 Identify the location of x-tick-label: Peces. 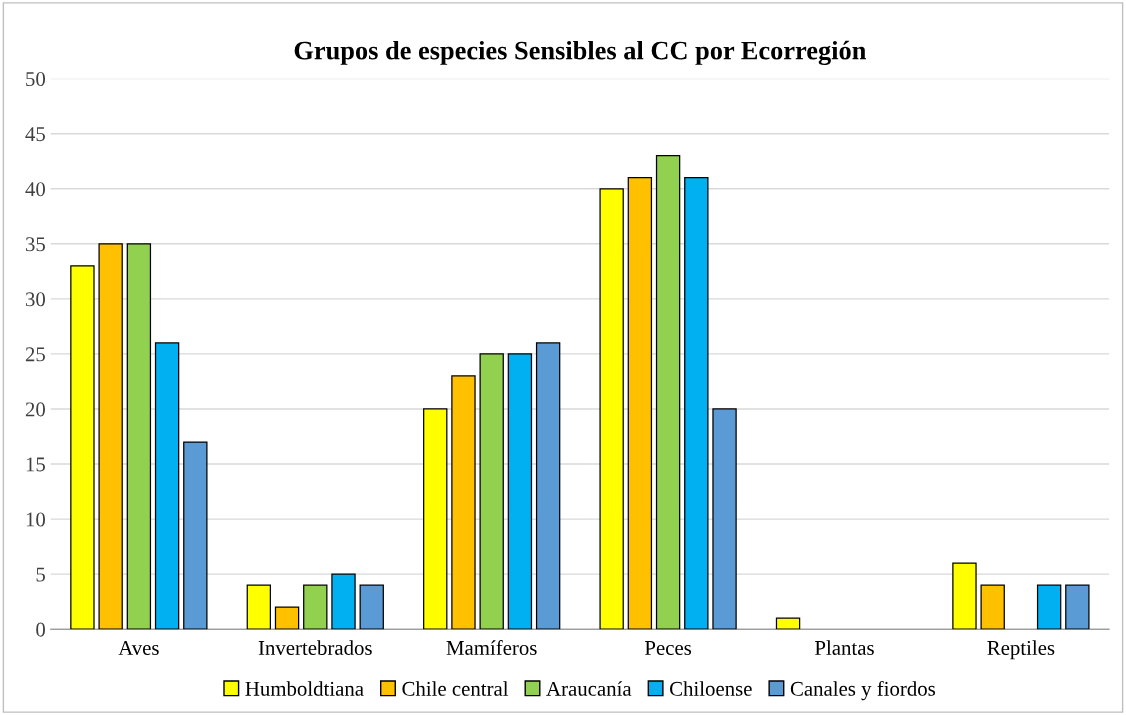
(668, 648).